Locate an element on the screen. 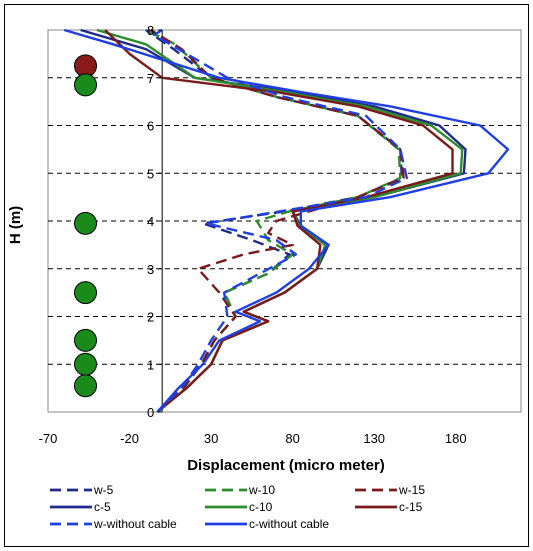  legend-label: c-15 is located at coordinates (411, 507).